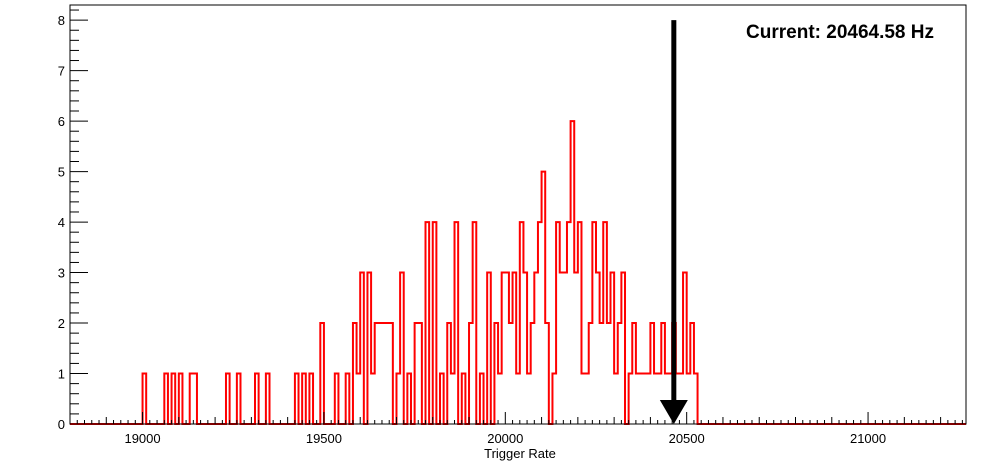 The image size is (996, 472). What do you see at coordinates (61, 424) in the screenshot?
I see `y-tick-label: 0` at bounding box center [61, 424].